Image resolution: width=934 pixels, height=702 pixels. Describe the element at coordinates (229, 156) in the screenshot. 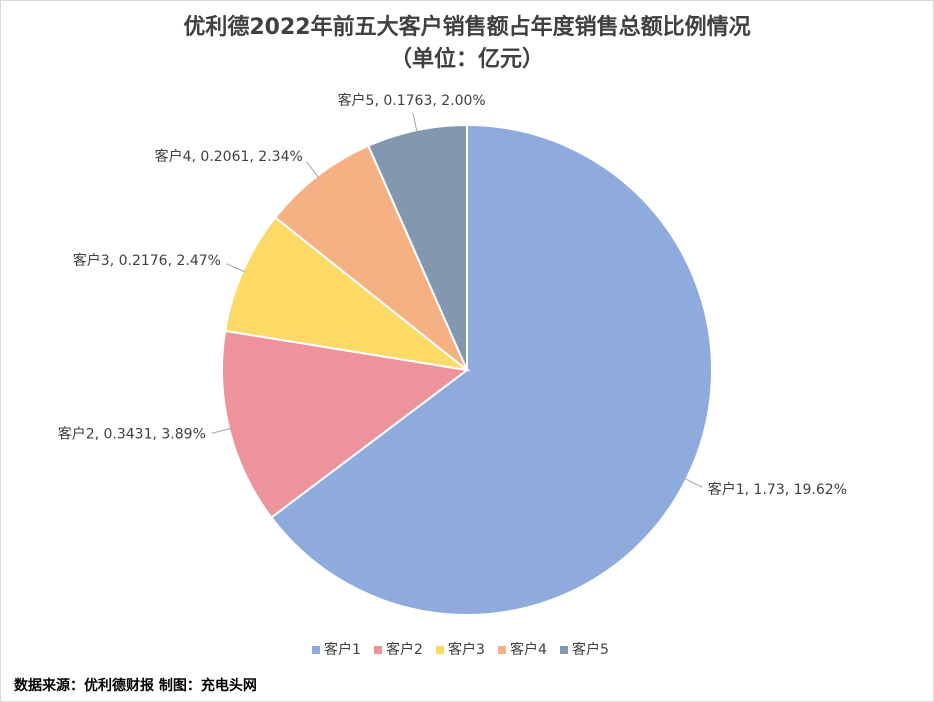

I see `data-label: 客户4, 0.2061, 2.34%` at that location.